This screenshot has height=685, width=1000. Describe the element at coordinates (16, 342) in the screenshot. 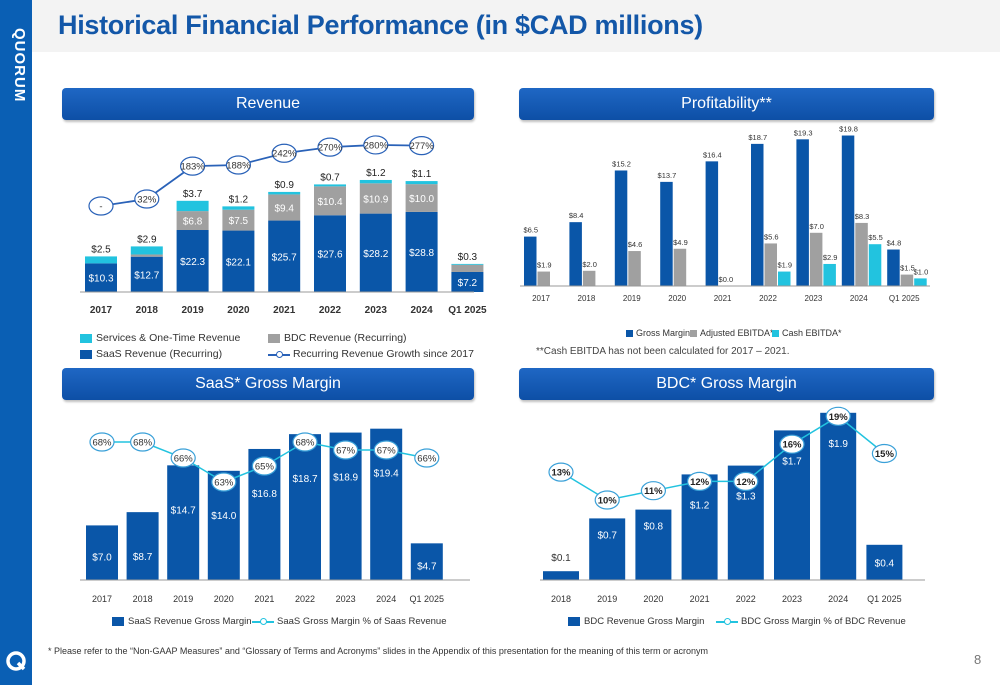

I see `brand-sidebar: QUORUM` at that location.